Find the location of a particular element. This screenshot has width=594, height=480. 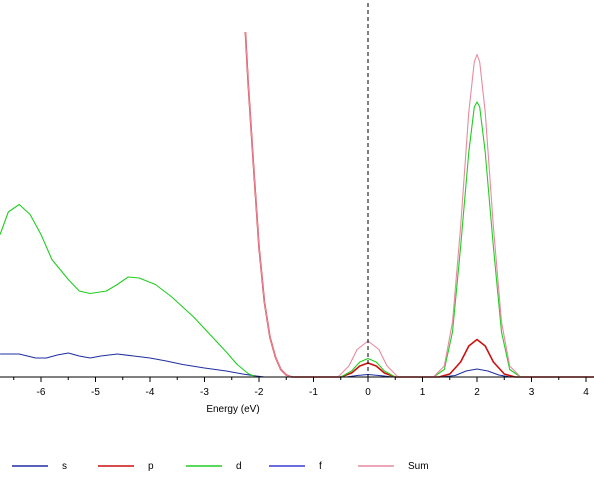

x-tick-label: -1 is located at coordinates (313, 392).